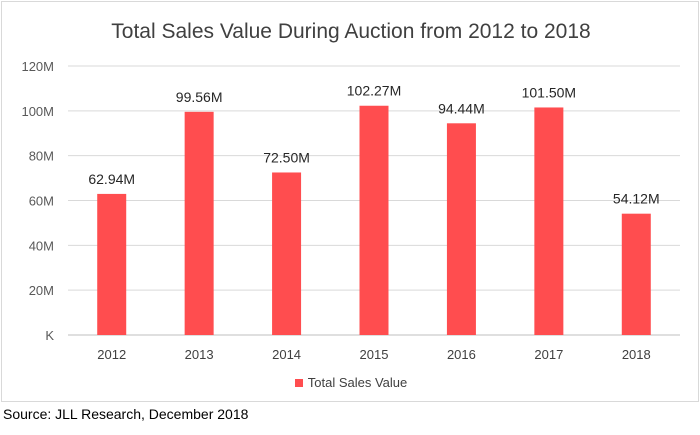  I want to click on legend-label: Total Sales Value, so click(357, 382).